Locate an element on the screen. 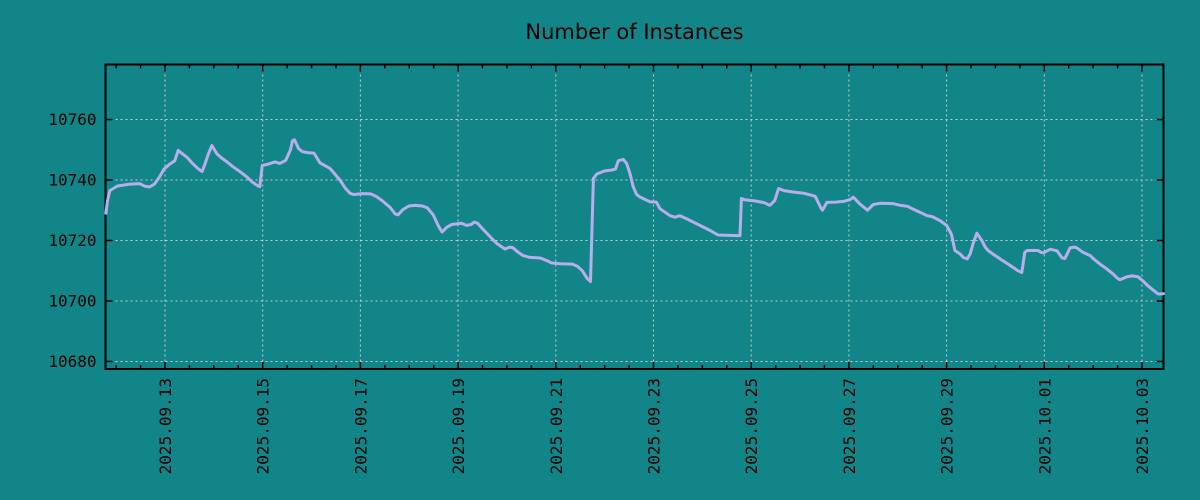 This screenshot has height=500, width=1200. y-tick-label: 10700 is located at coordinates (72, 300).